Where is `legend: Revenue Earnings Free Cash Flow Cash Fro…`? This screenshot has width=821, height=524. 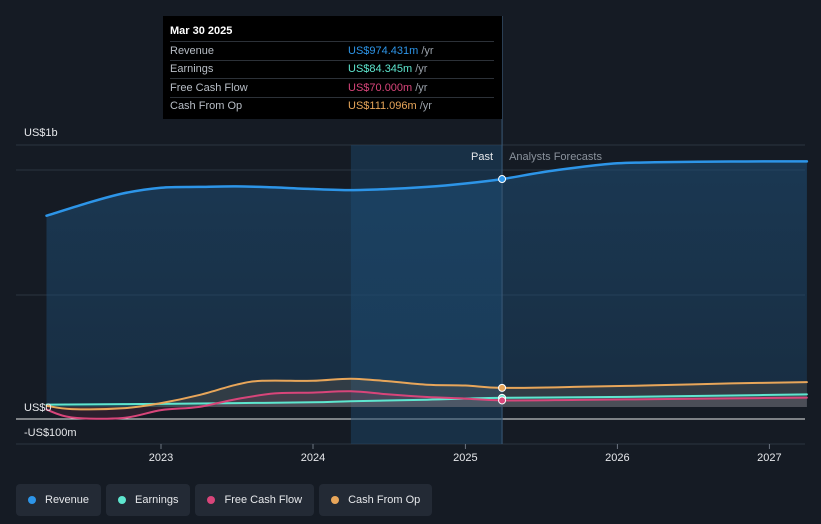
legend: Revenue Earnings Free Cash Flow Cash Fro… is located at coordinates (224, 500).